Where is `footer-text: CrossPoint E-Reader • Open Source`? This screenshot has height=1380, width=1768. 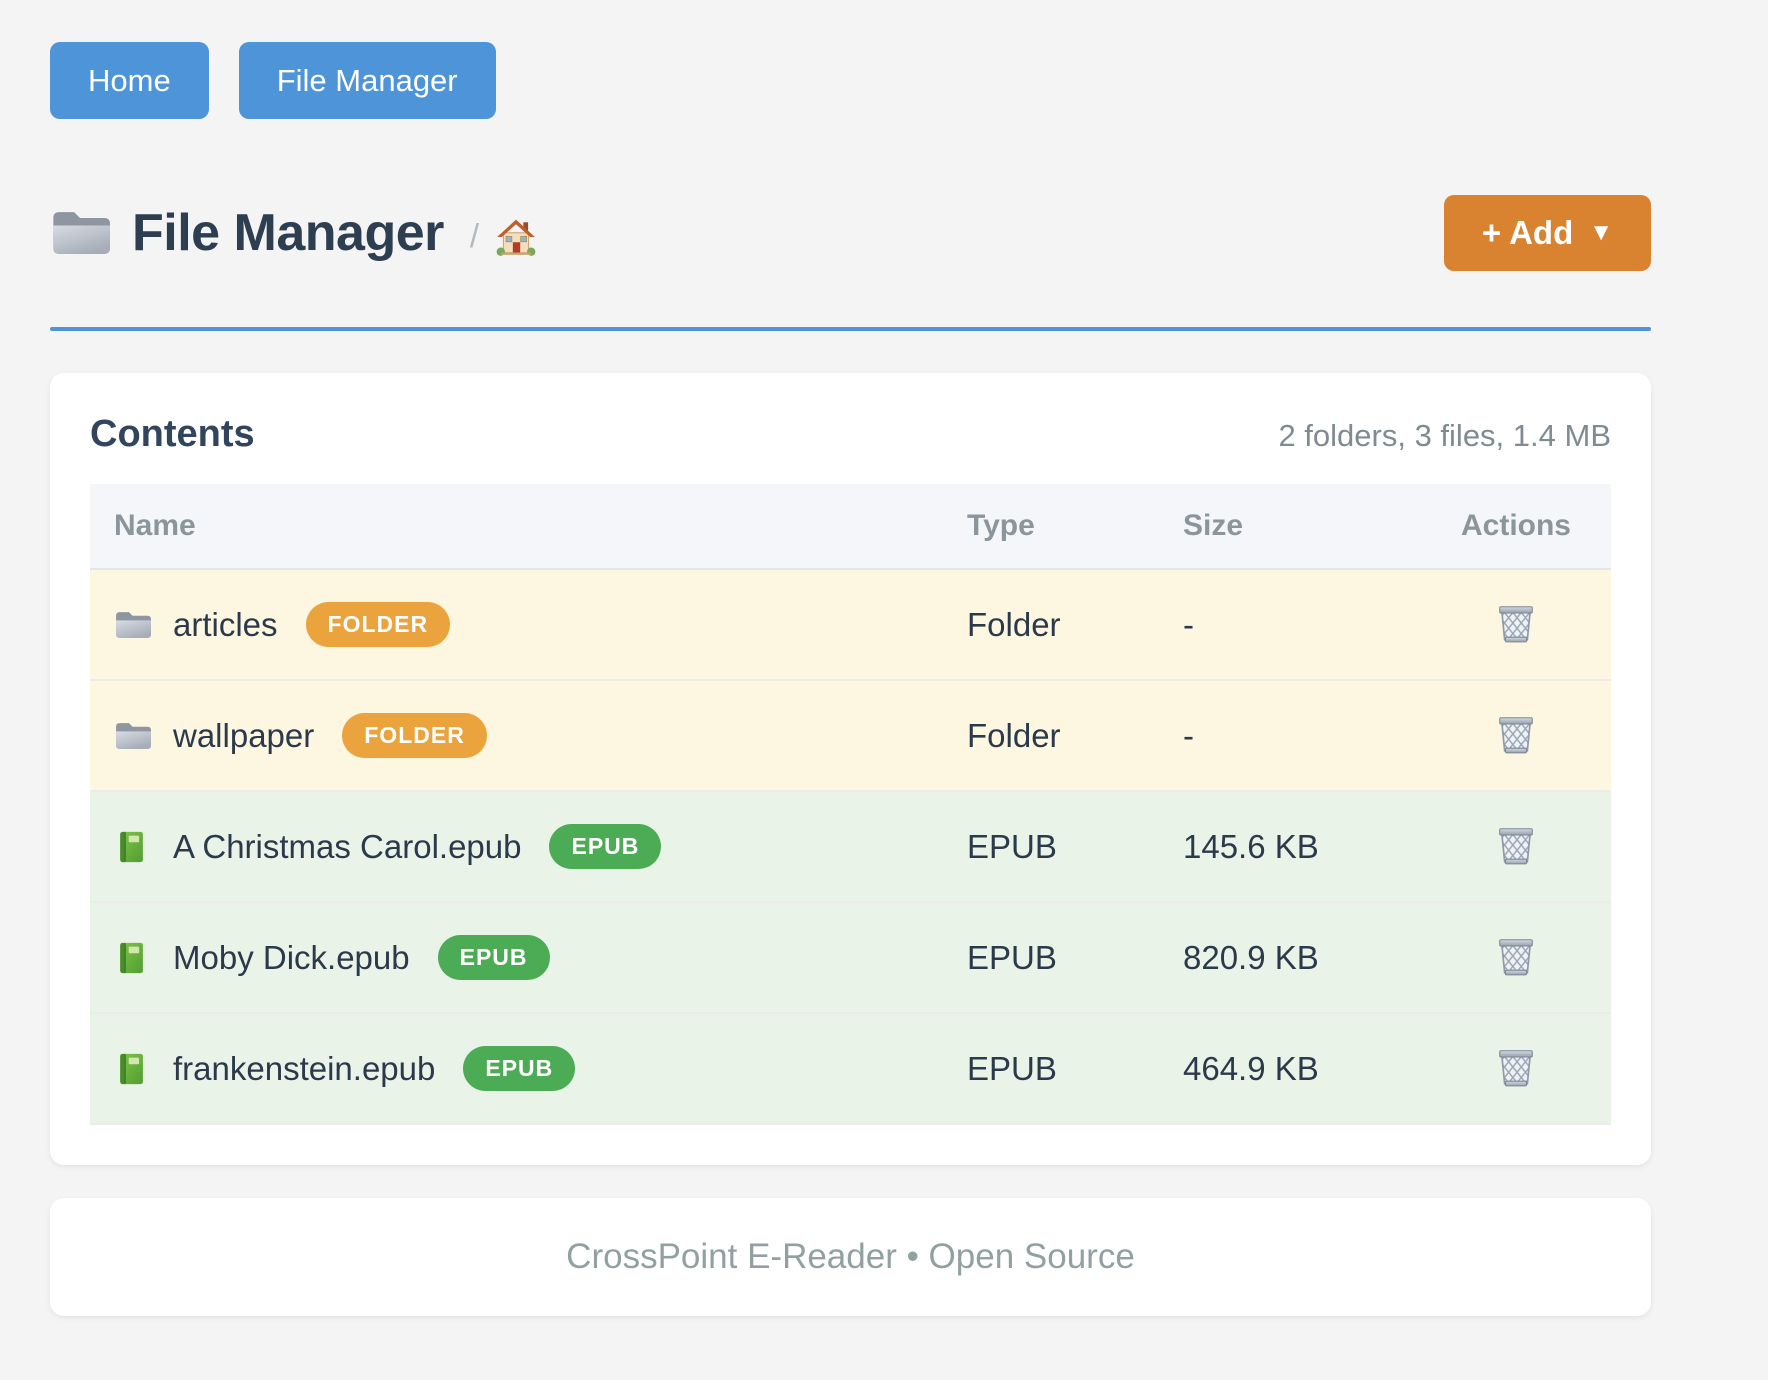 footer-text: CrossPoint E-Reader • Open Source is located at coordinates (850, 1256).